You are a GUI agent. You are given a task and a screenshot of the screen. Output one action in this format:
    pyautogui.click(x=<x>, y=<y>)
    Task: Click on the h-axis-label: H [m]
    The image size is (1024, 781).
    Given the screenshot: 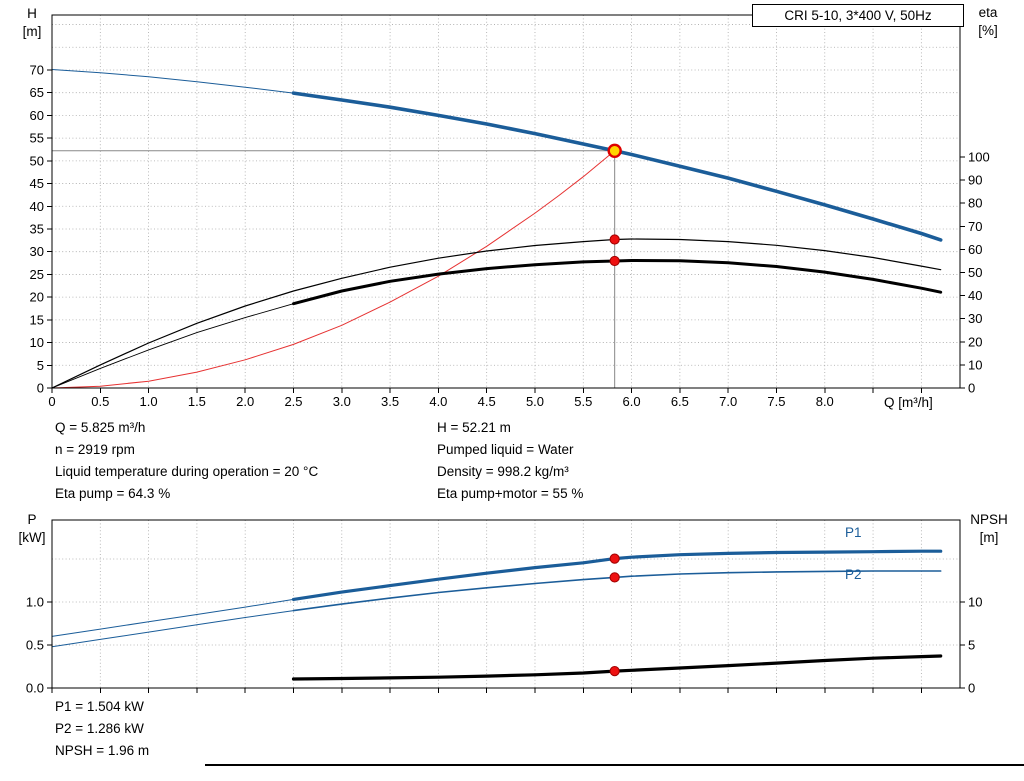 What is the action you would take?
    pyautogui.click(x=32, y=23)
    